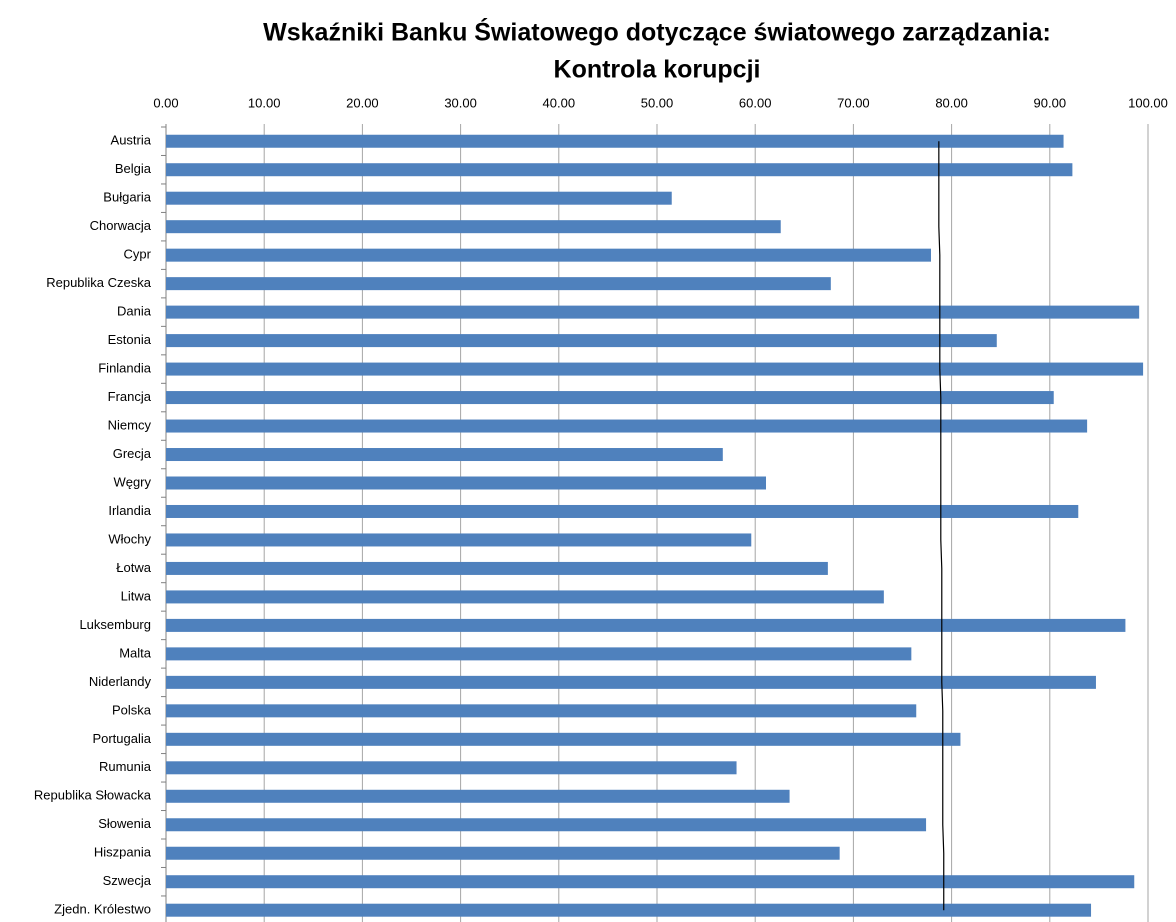 This screenshot has height=922, width=1176. Describe the element at coordinates (755, 102) in the screenshot. I see `x-tick-label: 60.00` at that location.